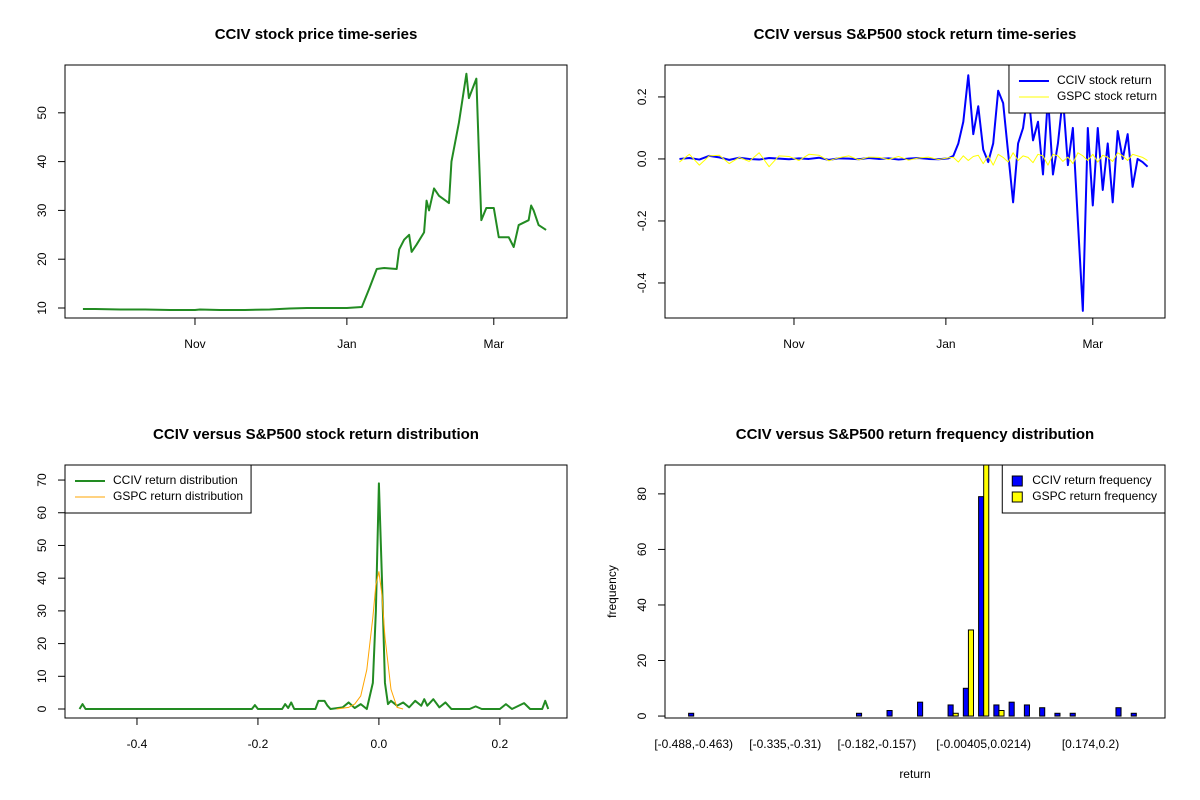 The height and width of the screenshot is (800, 1200). I want to click on legend-label: GSPC return frequency, so click(1094, 496).